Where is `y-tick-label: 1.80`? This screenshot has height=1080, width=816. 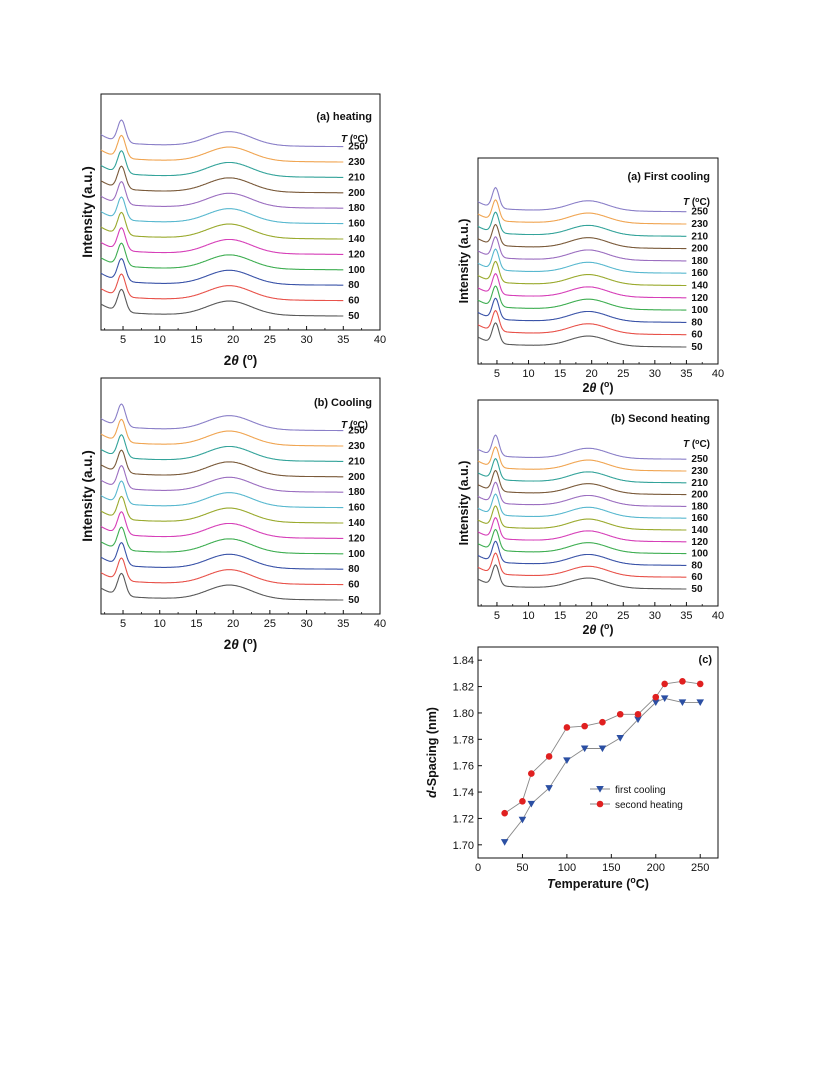
y-tick-label: 1.80 is located at coordinates (463, 714).